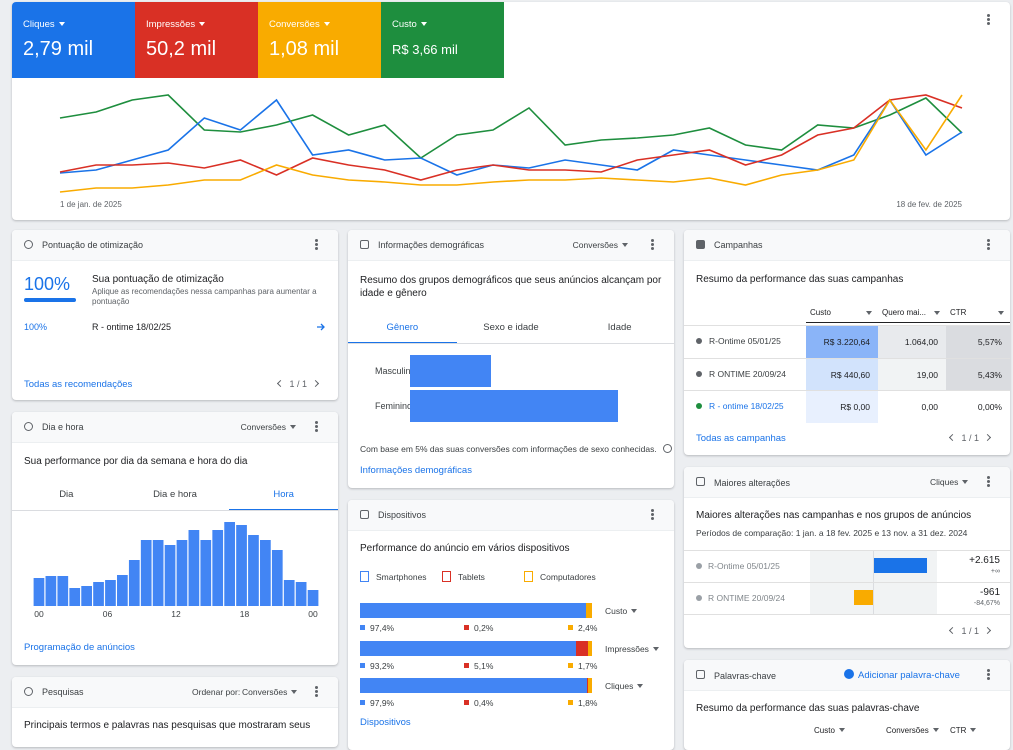  Describe the element at coordinates (511, 143) in the screenshot. I see `trend-line` at that location.